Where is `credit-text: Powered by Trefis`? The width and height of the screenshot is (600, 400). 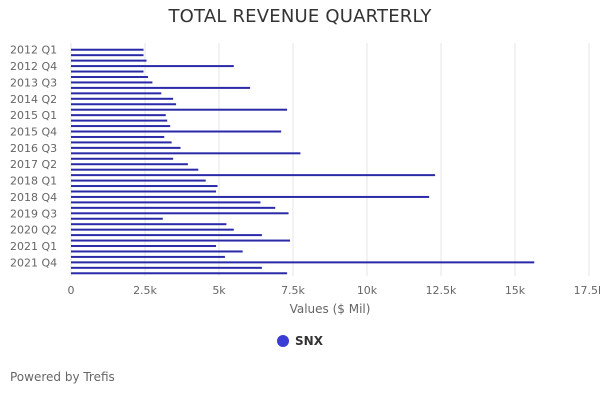 credit-text: Powered by Trefis is located at coordinates (62, 377).